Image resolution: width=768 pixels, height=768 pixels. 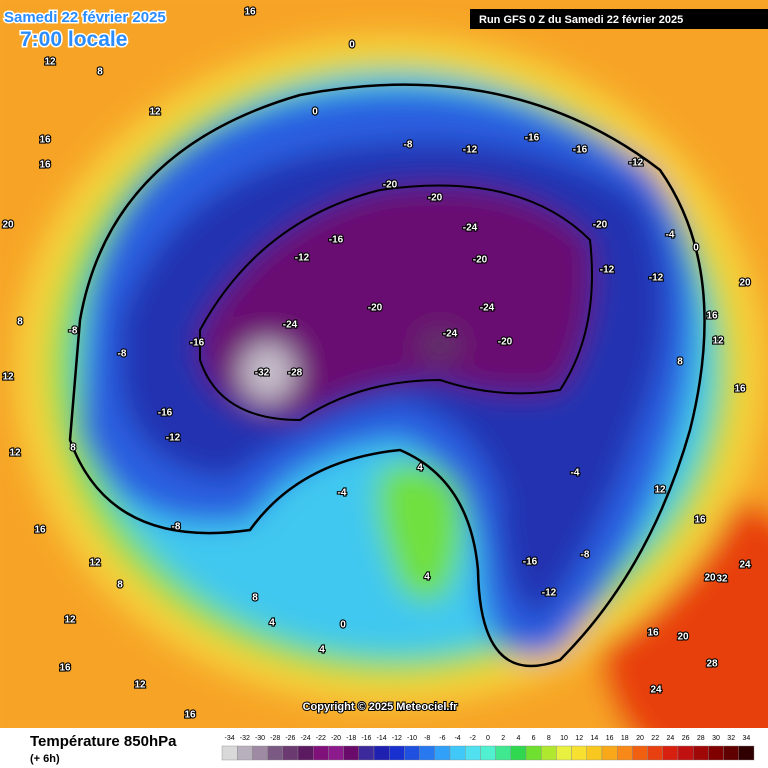 I want to click on map-label: 28, so click(x=712, y=664).